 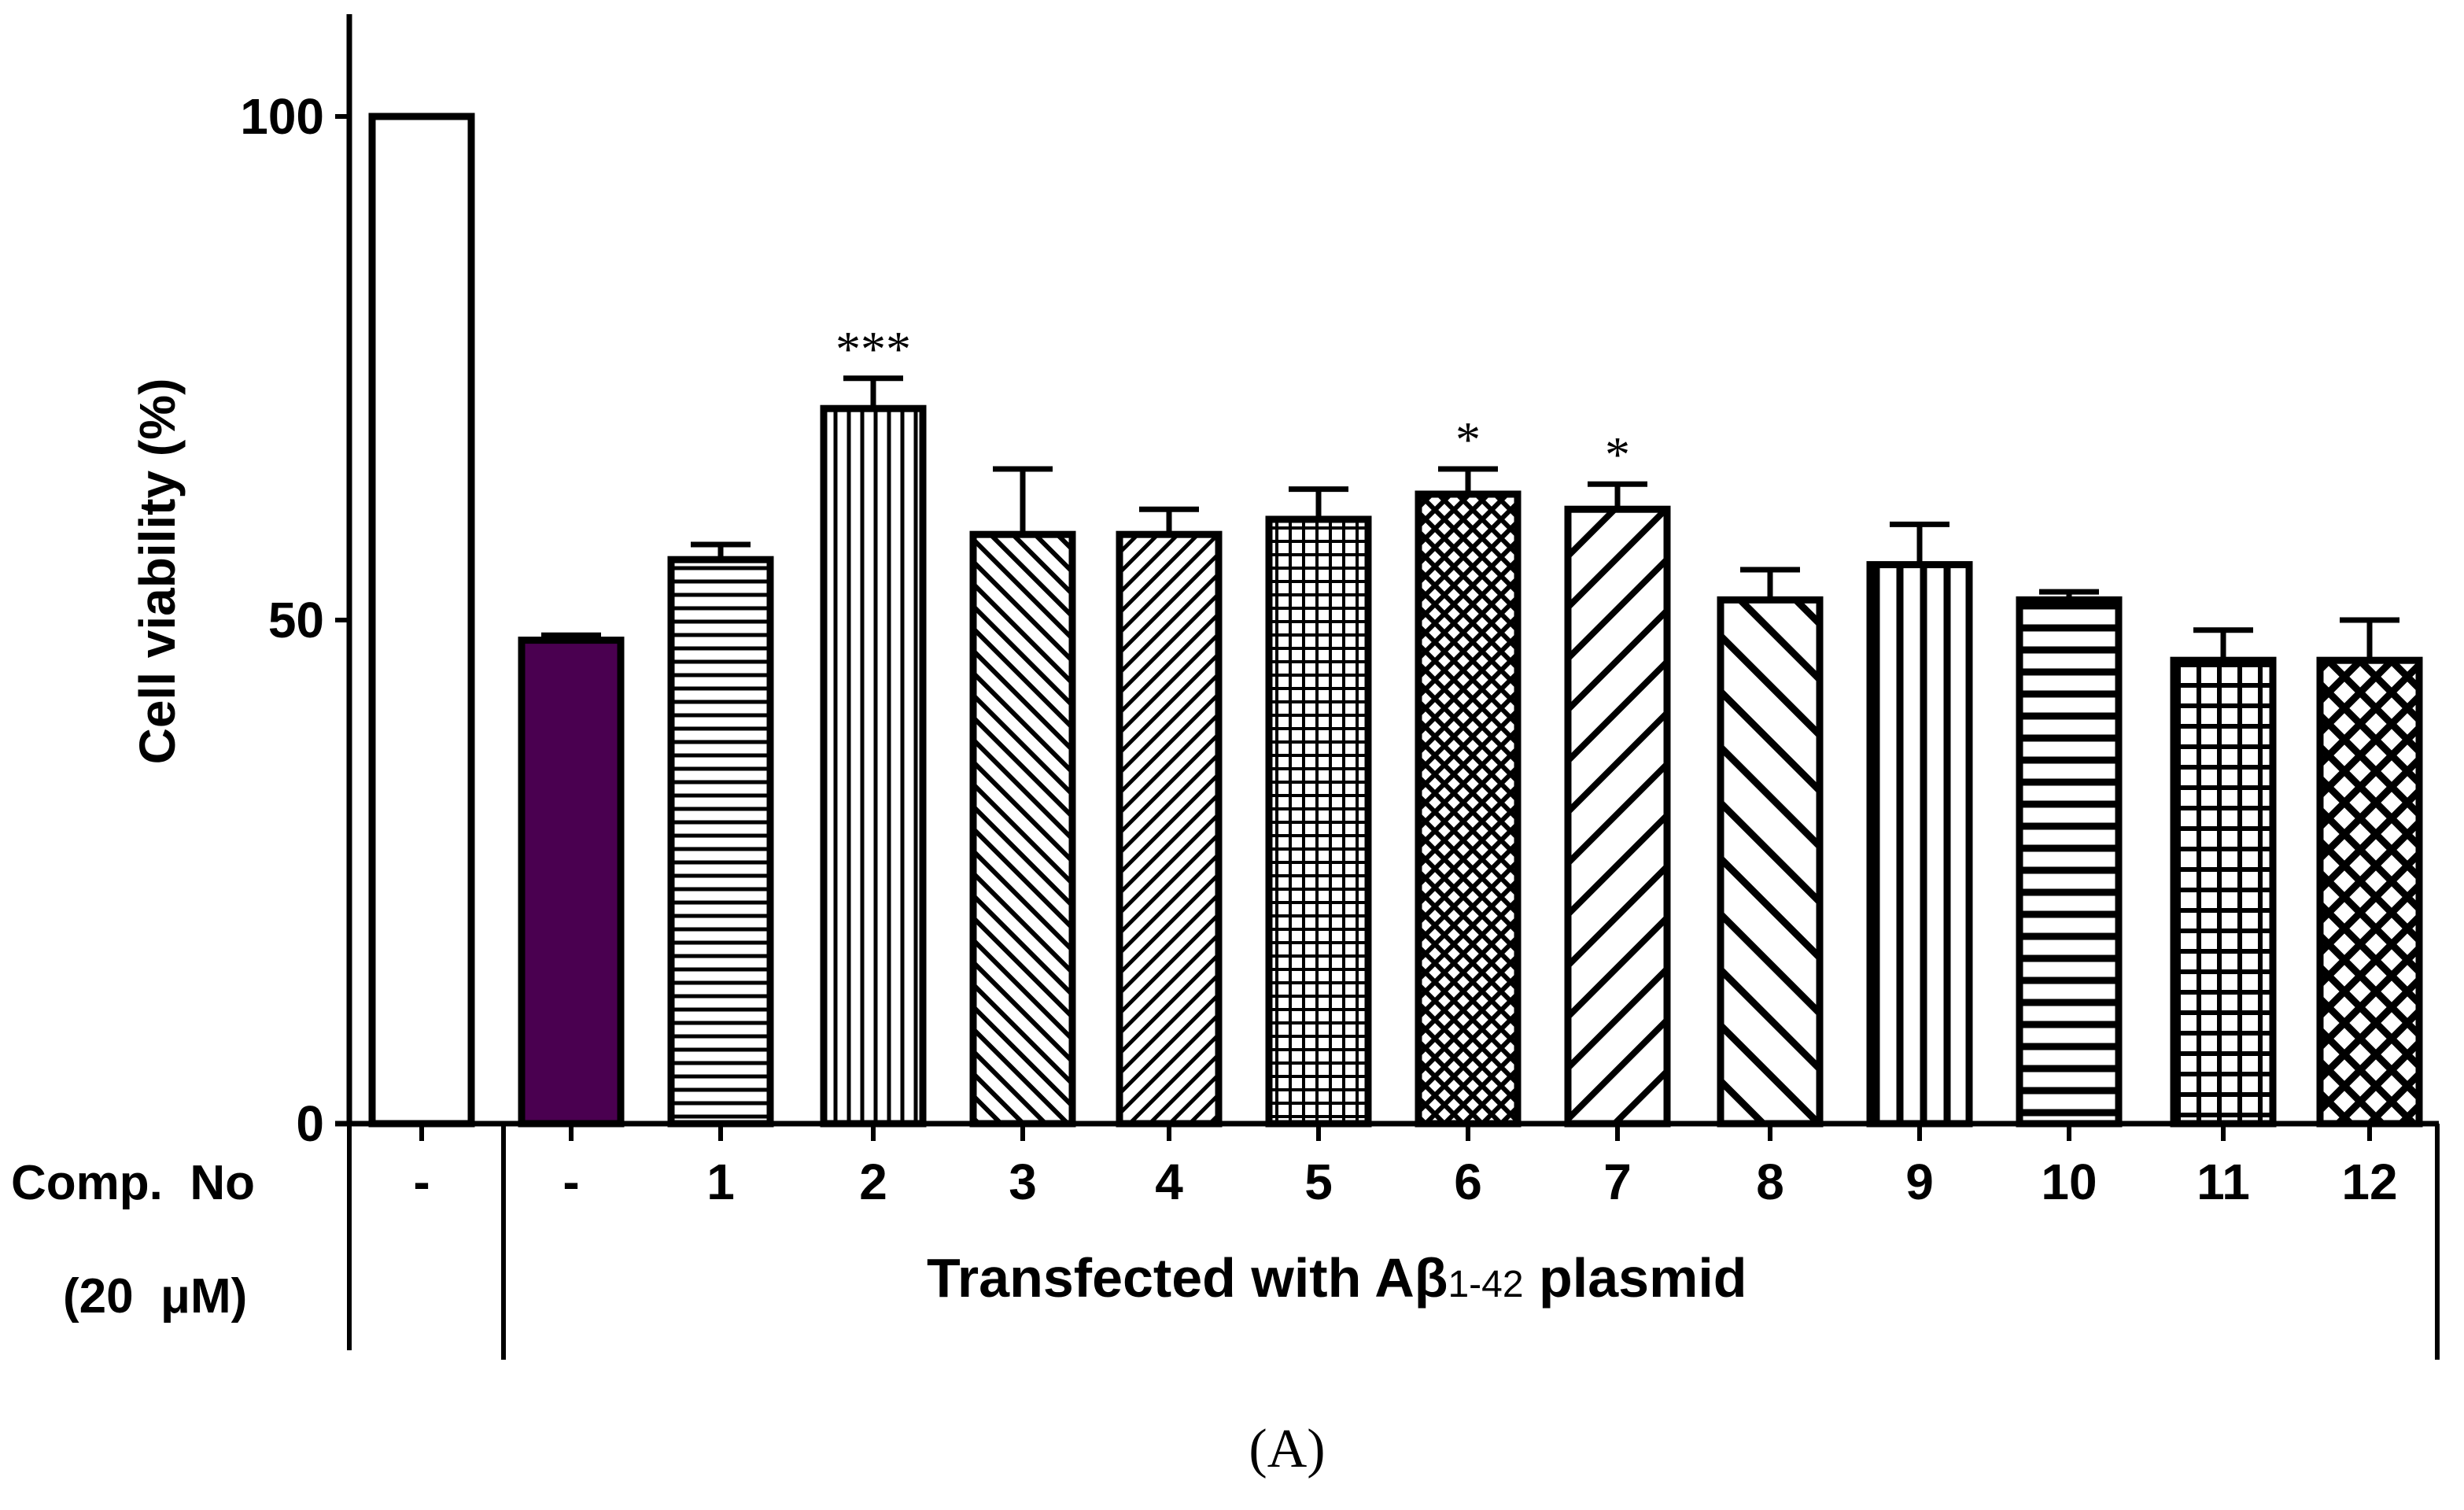 What do you see at coordinates (720, 1182) in the screenshot?
I see `x-tick-label: 1` at bounding box center [720, 1182].